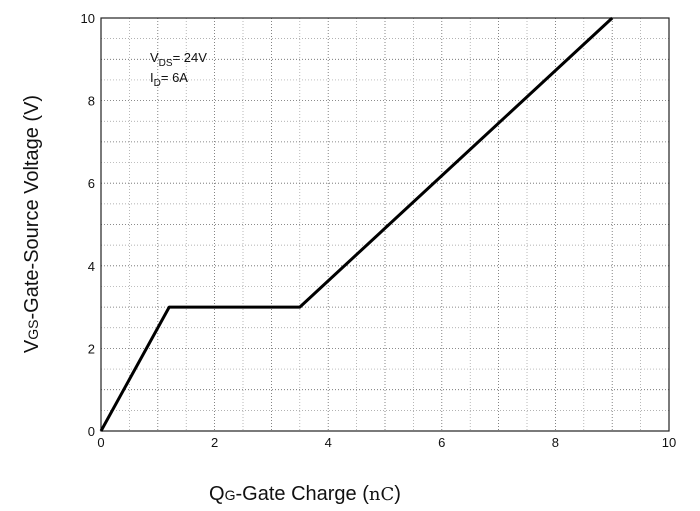  I want to click on y-tick-label: 6, so click(91, 183).